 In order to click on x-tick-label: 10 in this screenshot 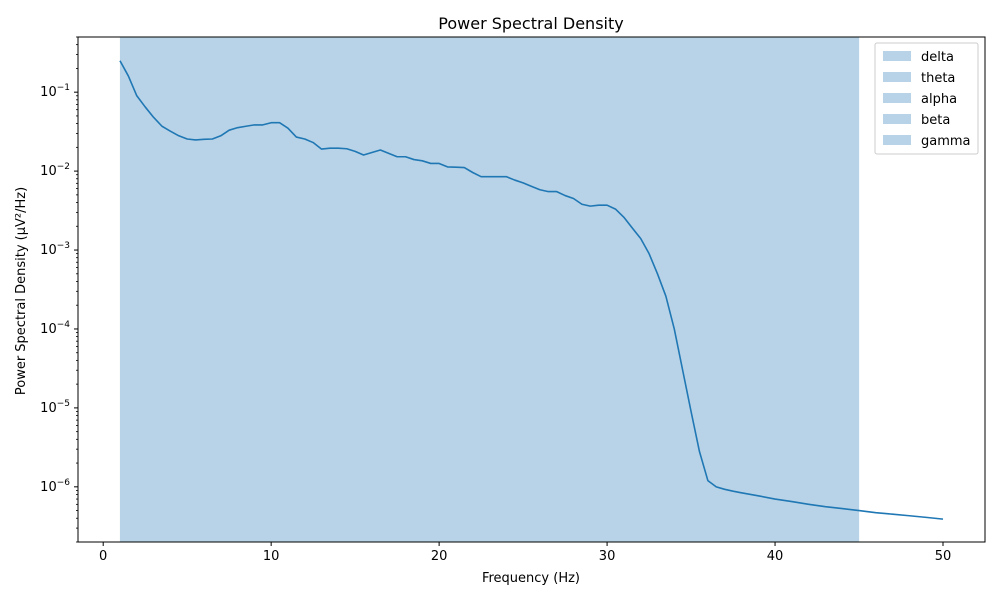, I will do `click(271, 556)`.